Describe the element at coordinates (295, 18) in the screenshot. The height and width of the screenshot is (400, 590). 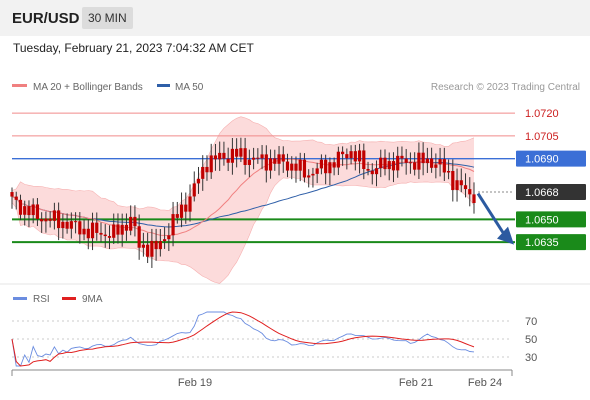
I see `chart-header: EUR/USD 30 MIN` at that location.